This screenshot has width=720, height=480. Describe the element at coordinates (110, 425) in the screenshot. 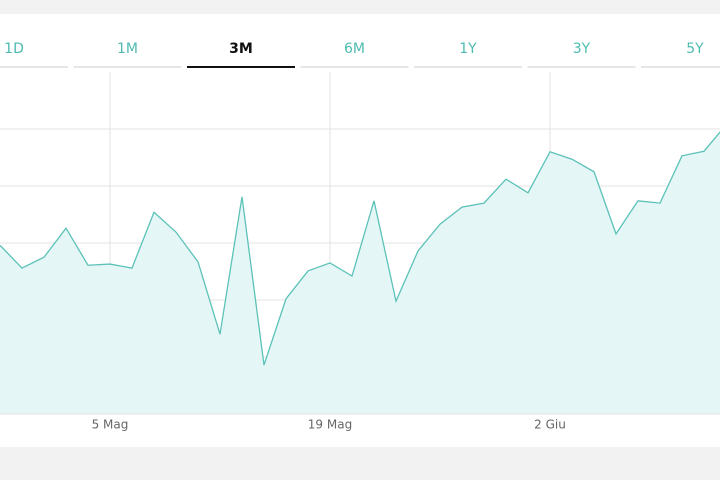

I see `x-tick-label: 5 Mag` at that location.